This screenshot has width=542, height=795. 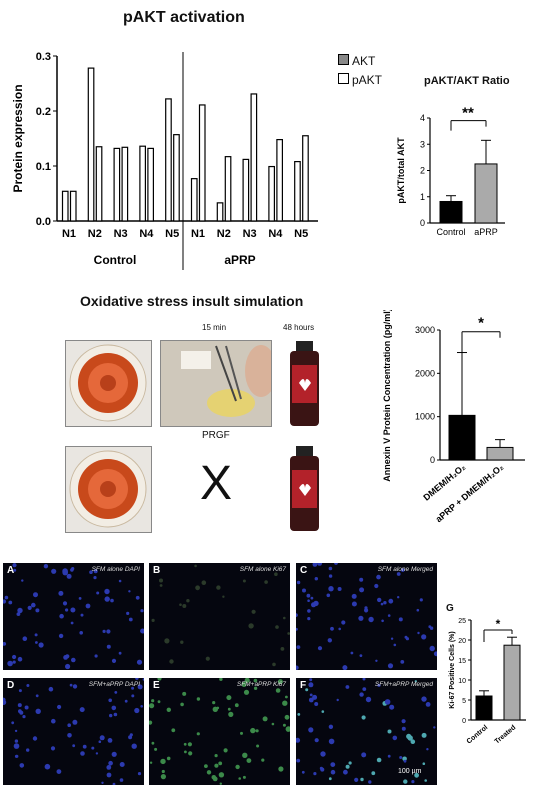 What do you see at coordinates (450, 232) in the screenshot?
I see `x-tick-label: Control` at bounding box center [450, 232].